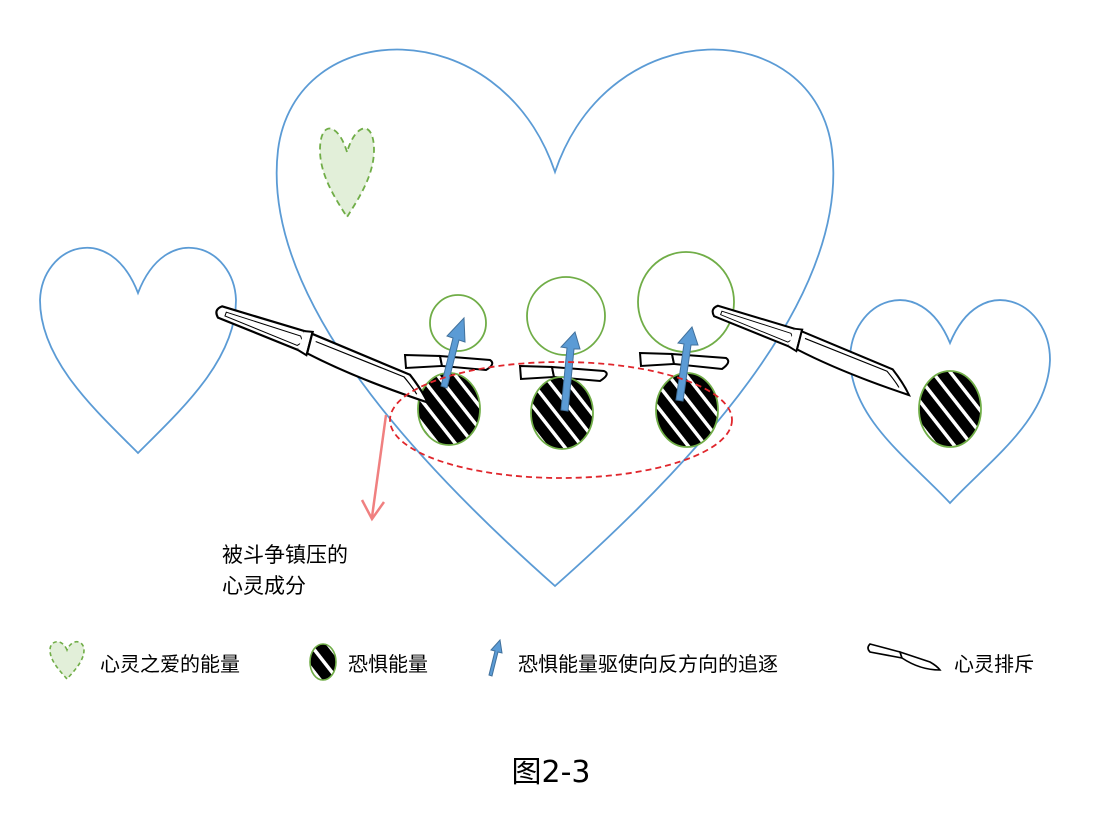 The width and height of the screenshot is (1102, 814). Describe the element at coordinates (138, 351) in the screenshot. I see `left-heart` at that location.